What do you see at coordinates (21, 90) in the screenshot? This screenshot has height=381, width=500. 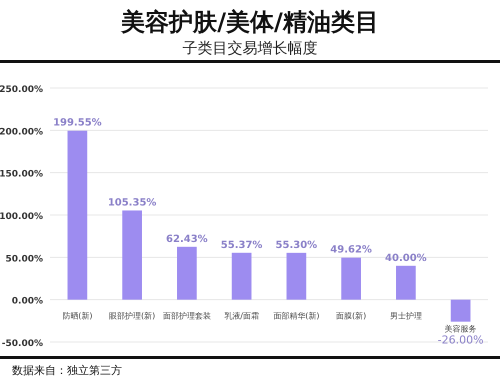 I see `y-tick-label: 250.00%` at bounding box center [21, 90].